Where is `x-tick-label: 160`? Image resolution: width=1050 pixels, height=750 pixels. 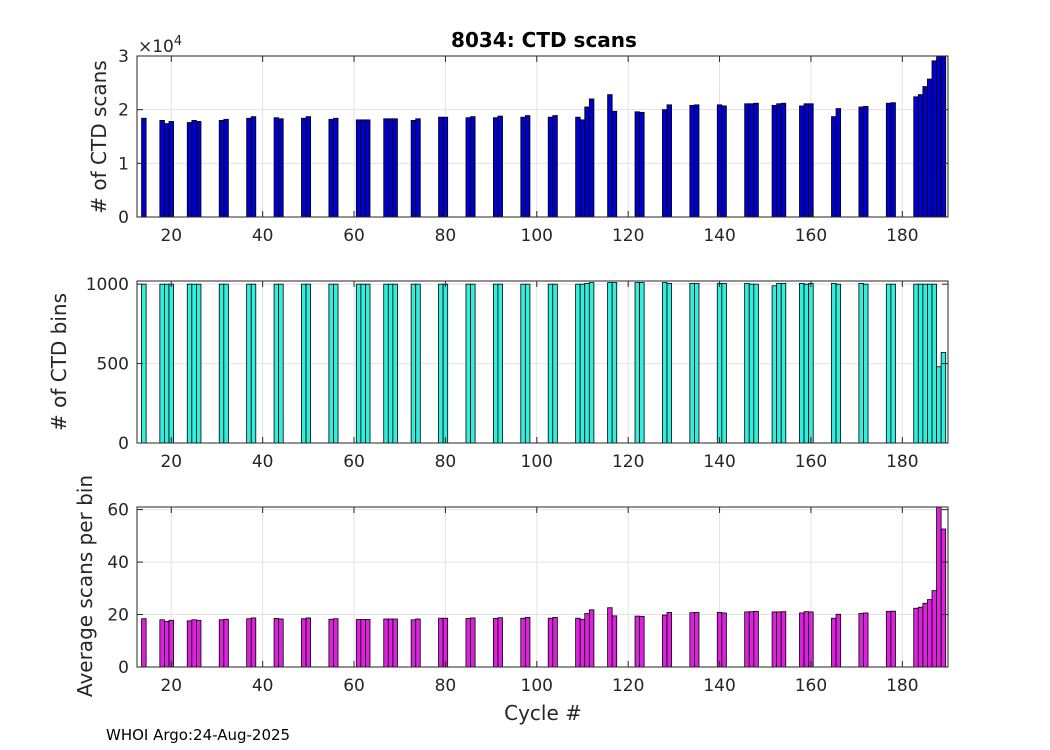 x-tick-label: 160 is located at coordinates (811, 462).